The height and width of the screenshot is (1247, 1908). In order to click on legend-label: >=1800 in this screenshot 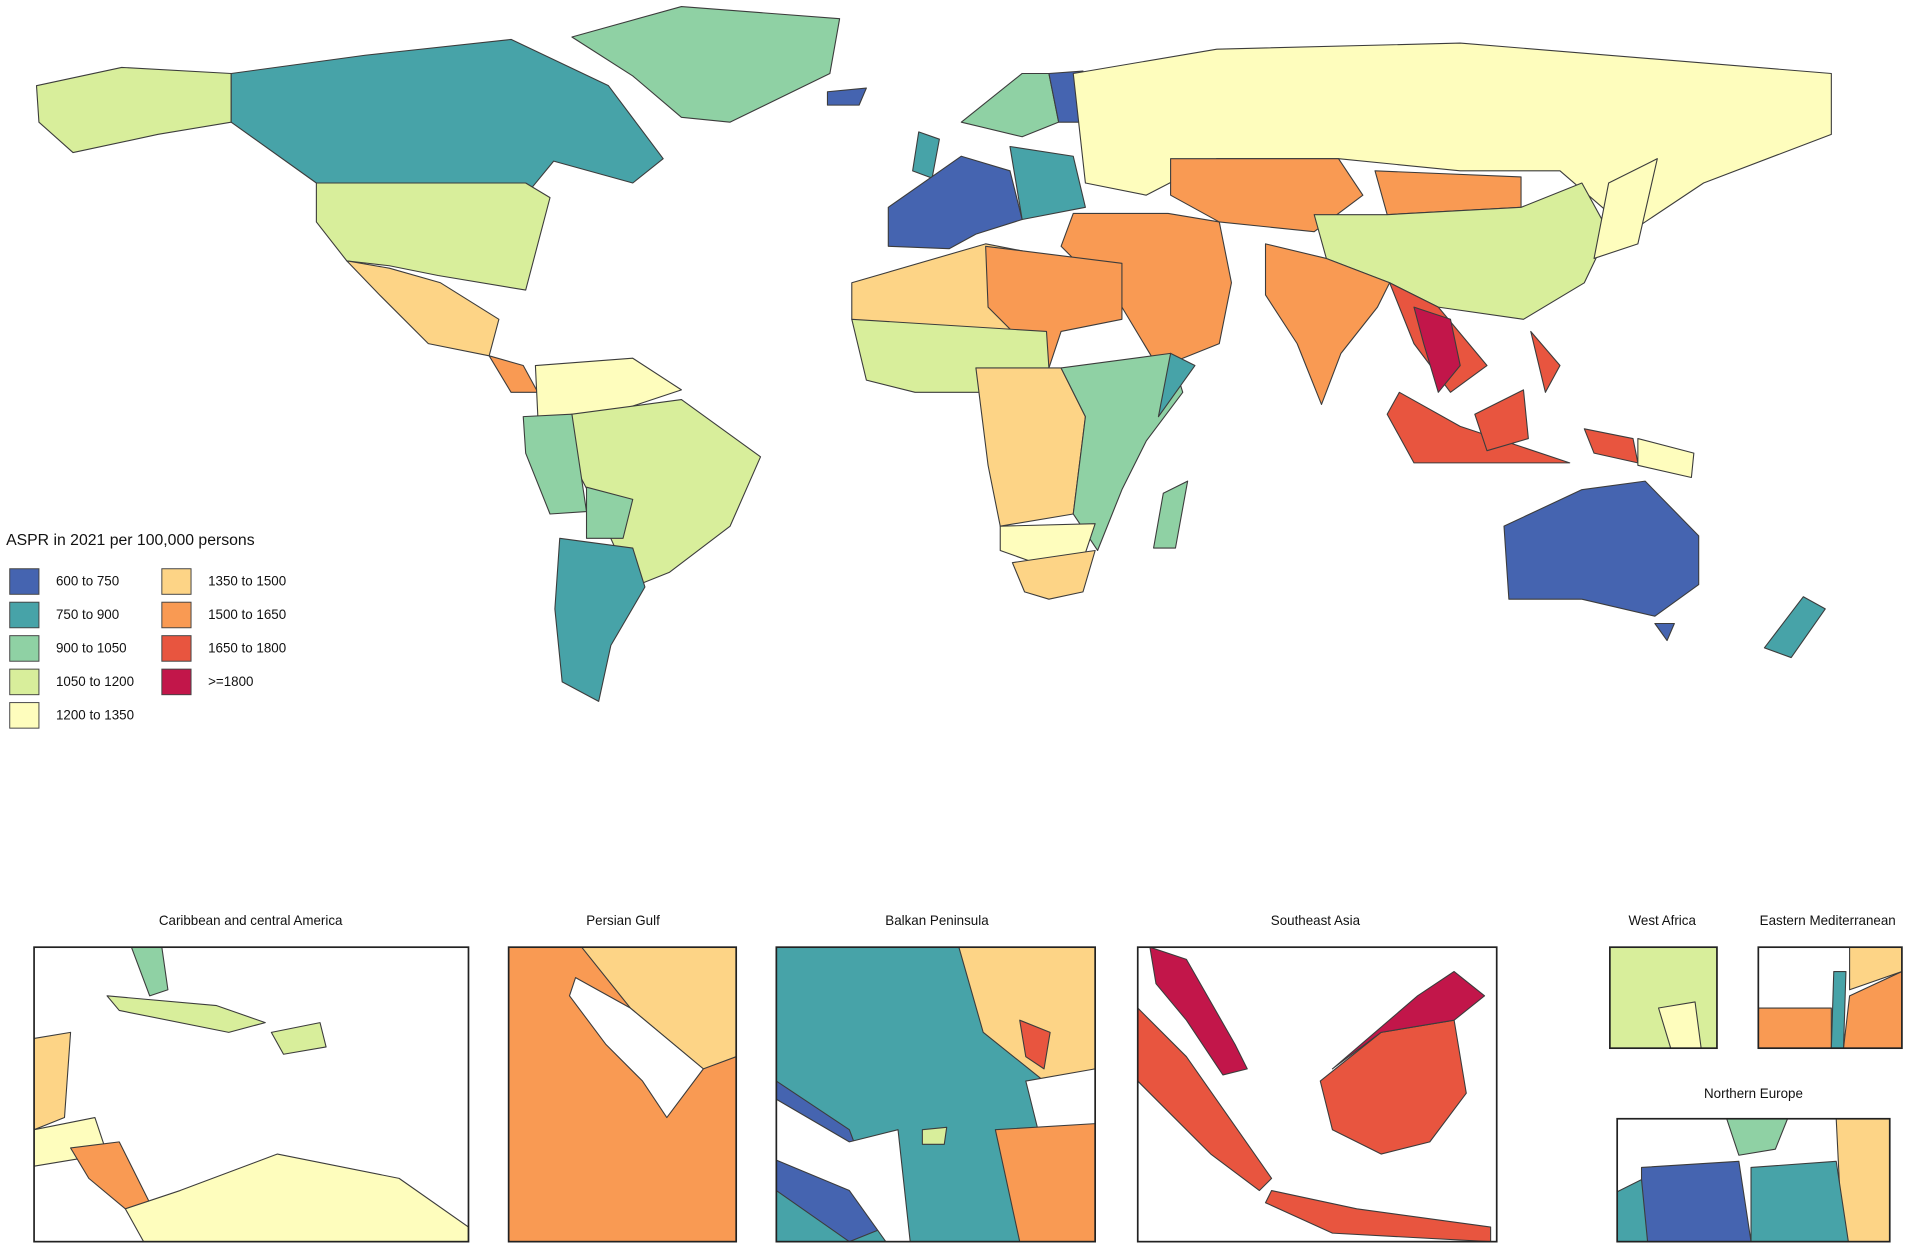, I will do `click(230, 681)`.